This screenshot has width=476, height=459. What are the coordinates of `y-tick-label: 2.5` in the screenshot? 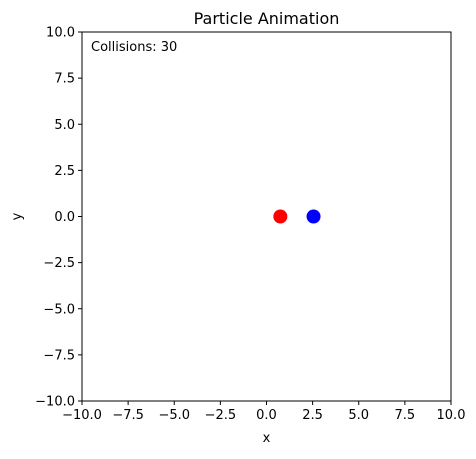 It's located at (64, 171).